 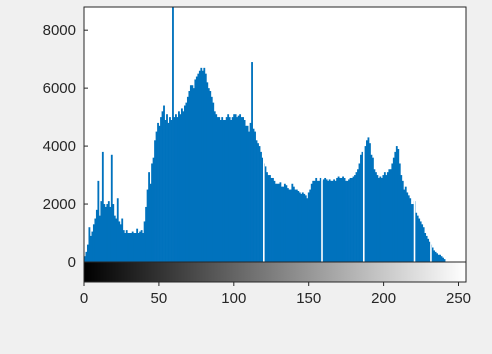 What do you see at coordinates (159, 298) in the screenshot?
I see `x-tick-label: 50` at bounding box center [159, 298].